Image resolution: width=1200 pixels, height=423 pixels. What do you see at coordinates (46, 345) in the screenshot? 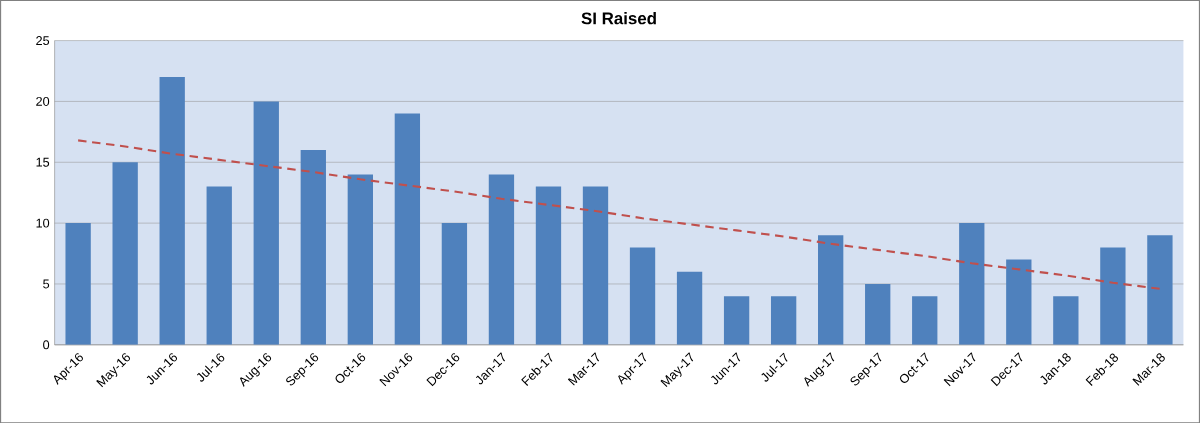
I see `y-tick-label: 0` at bounding box center [46, 345].